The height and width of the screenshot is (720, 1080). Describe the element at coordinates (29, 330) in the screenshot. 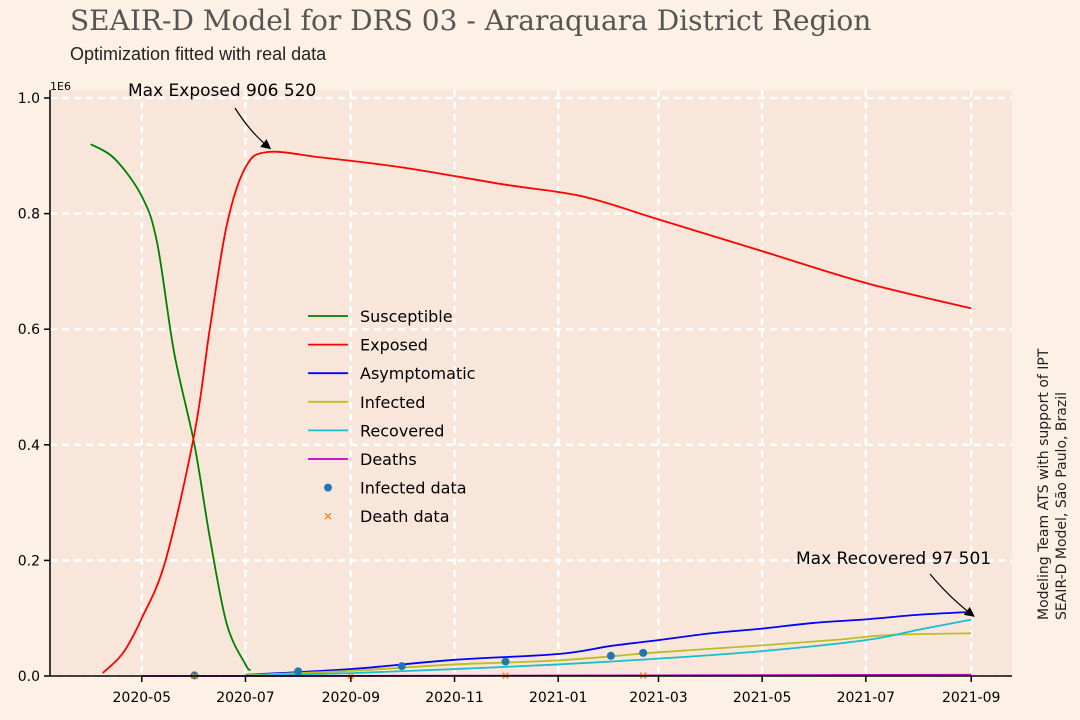

I see `y-tick-label: 0.6` at that location.